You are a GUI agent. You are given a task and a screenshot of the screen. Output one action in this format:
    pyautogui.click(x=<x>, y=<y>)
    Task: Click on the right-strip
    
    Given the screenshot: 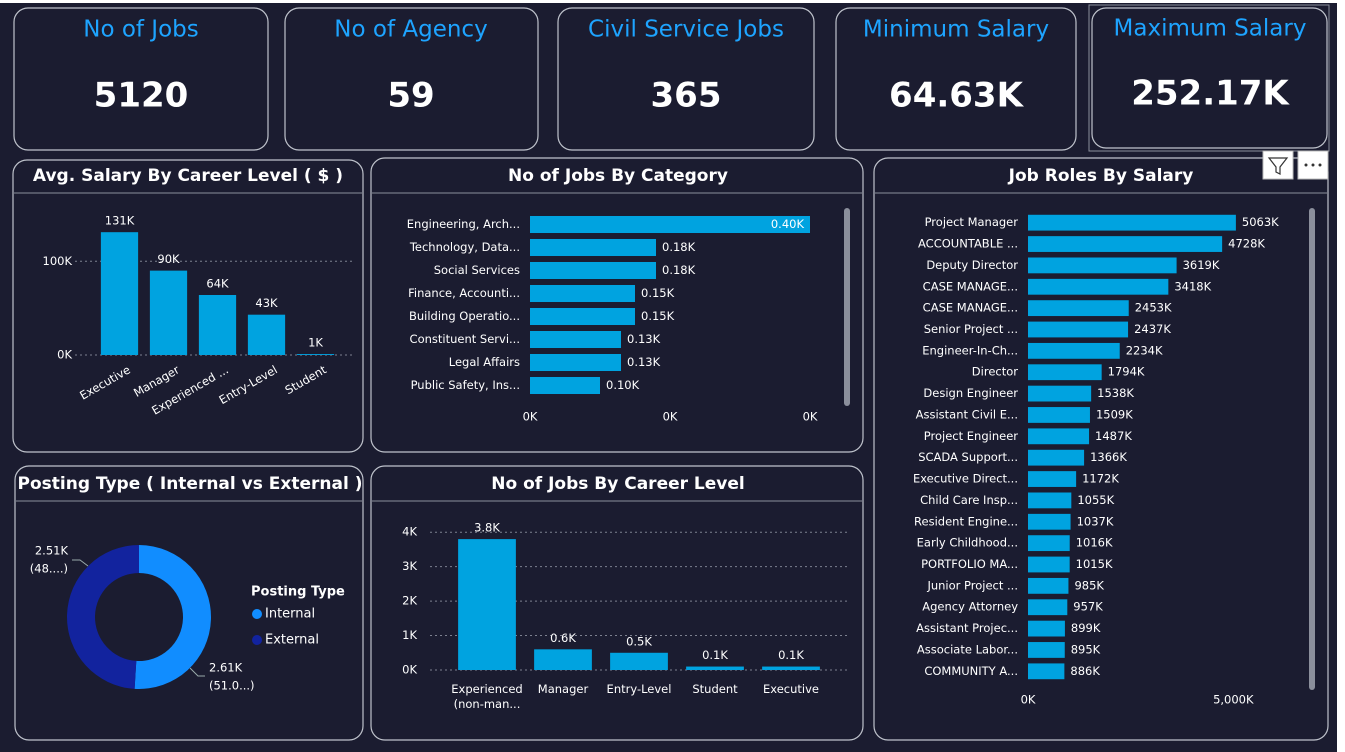 What is the action you would take?
    pyautogui.click(x=1341, y=376)
    